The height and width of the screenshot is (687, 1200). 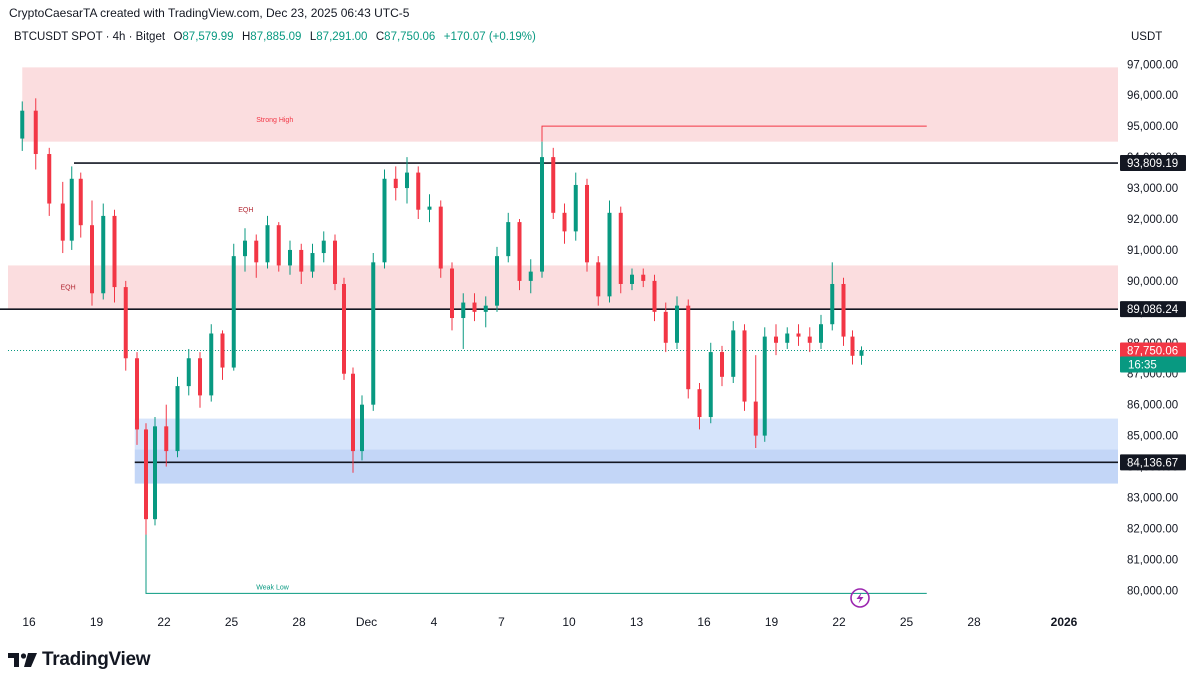 What do you see at coordinates (1152, 499) in the screenshot?
I see `price-tick-label: 83,000.00` at bounding box center [1152, 499].